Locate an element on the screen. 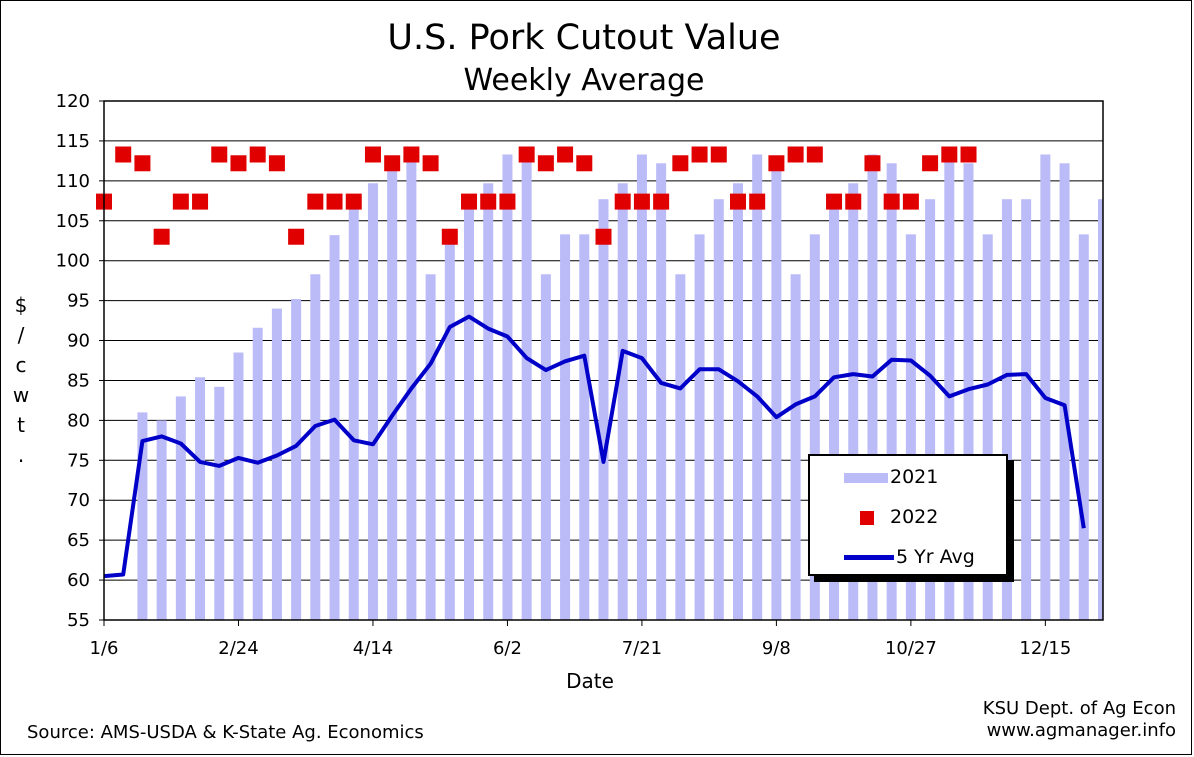 The width and height of the screenshot is (1194, 757). y-tick-label: 60 is located at coordinates (78, 580).